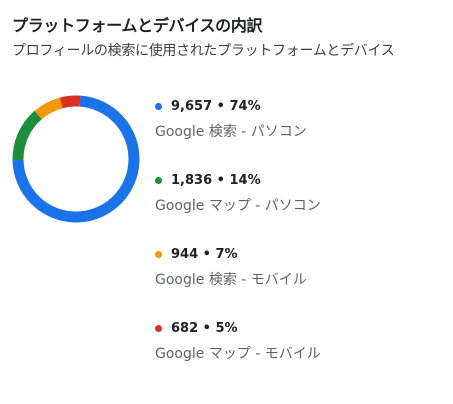  I want to click on legend-value-search-mobile: 944 • 7%, so click(204, 254).